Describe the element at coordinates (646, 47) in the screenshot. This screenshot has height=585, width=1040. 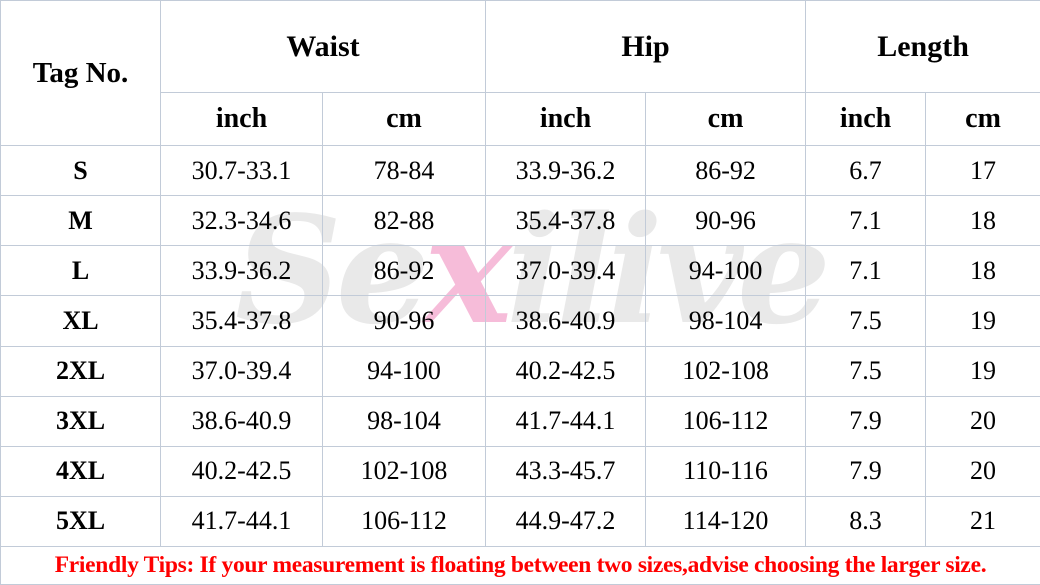
I see `column-header-hip: Hip` at that location.